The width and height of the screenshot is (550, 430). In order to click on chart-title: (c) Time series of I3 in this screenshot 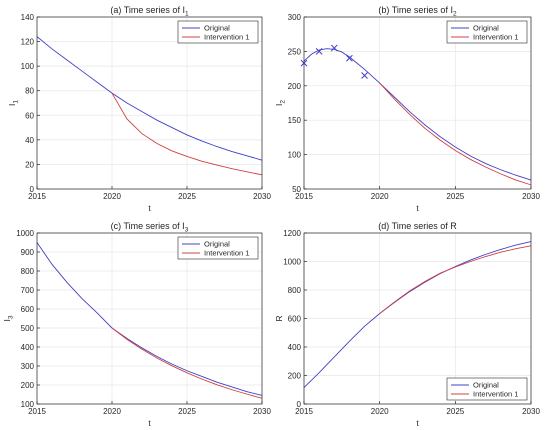, I will do `click(150, 227)`.